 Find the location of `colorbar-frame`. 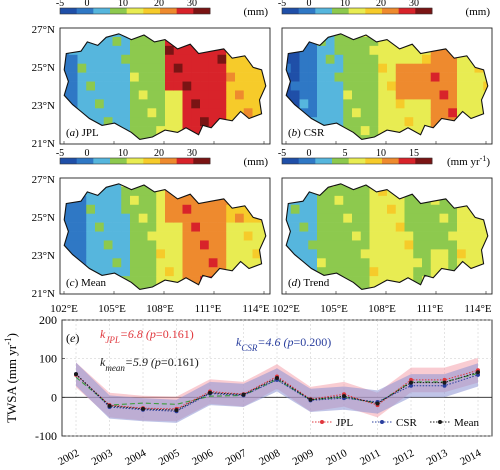

colorbar-frame is located at coordinates (135, 11).